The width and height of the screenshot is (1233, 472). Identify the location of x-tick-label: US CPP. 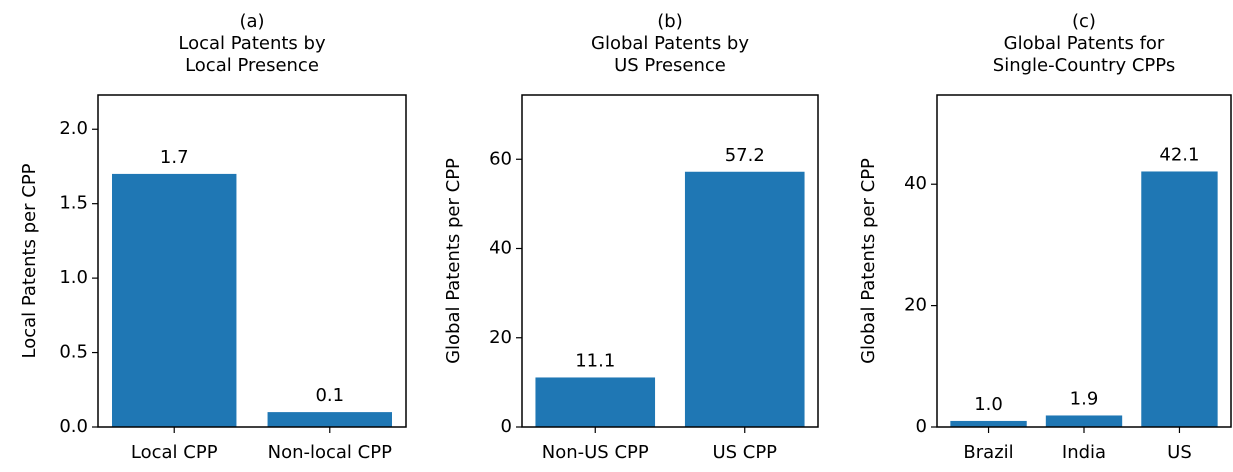
(744, 452).